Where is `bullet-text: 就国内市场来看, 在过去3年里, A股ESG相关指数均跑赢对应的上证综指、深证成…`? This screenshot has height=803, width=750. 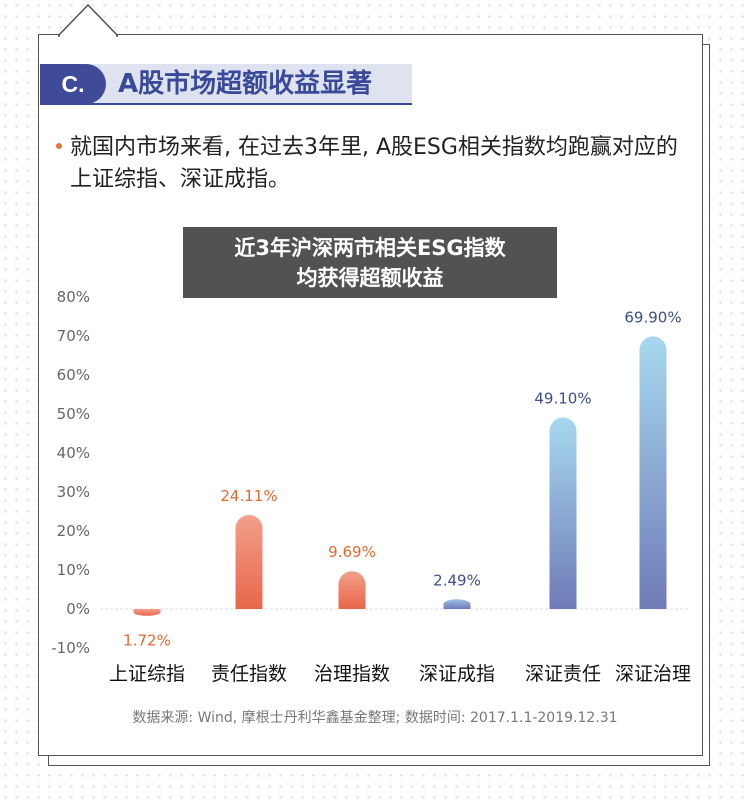 bullet-text: 就国内市场来看, 在过去3年里, A股ESG相关指数均跑赢对应的上证综指、深证成… is located at coordinates (374, 163).